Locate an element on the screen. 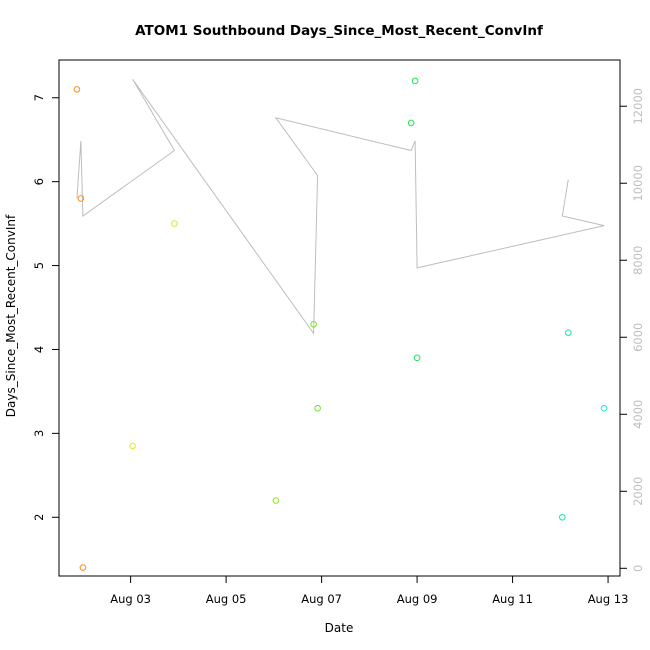  x-tick-label: Aug 11 is located at coordinates (512, 599).